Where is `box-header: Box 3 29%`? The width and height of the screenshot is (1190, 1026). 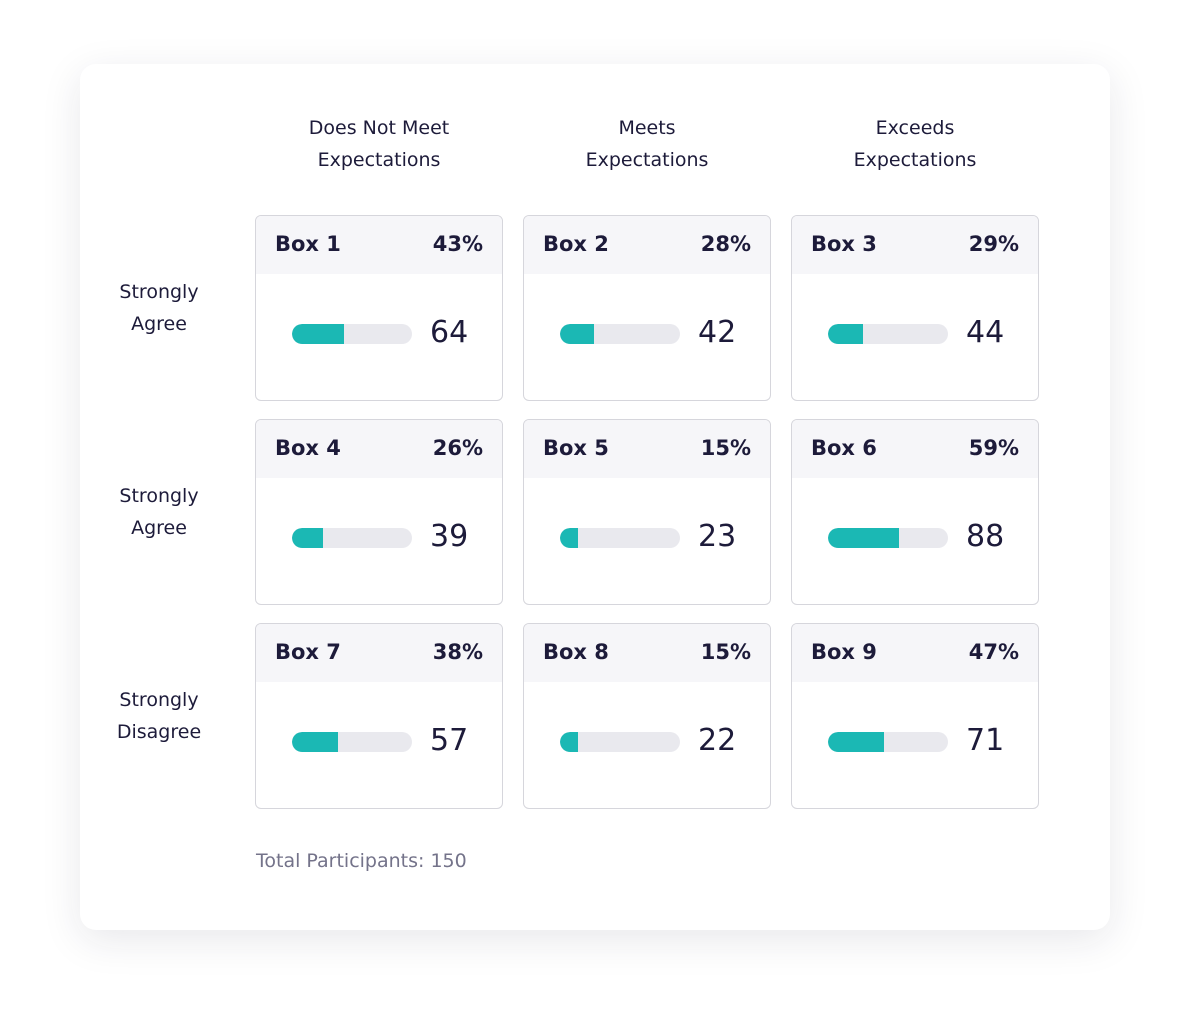 box-header: Box 3 29% is located at coordinates (915, 245).